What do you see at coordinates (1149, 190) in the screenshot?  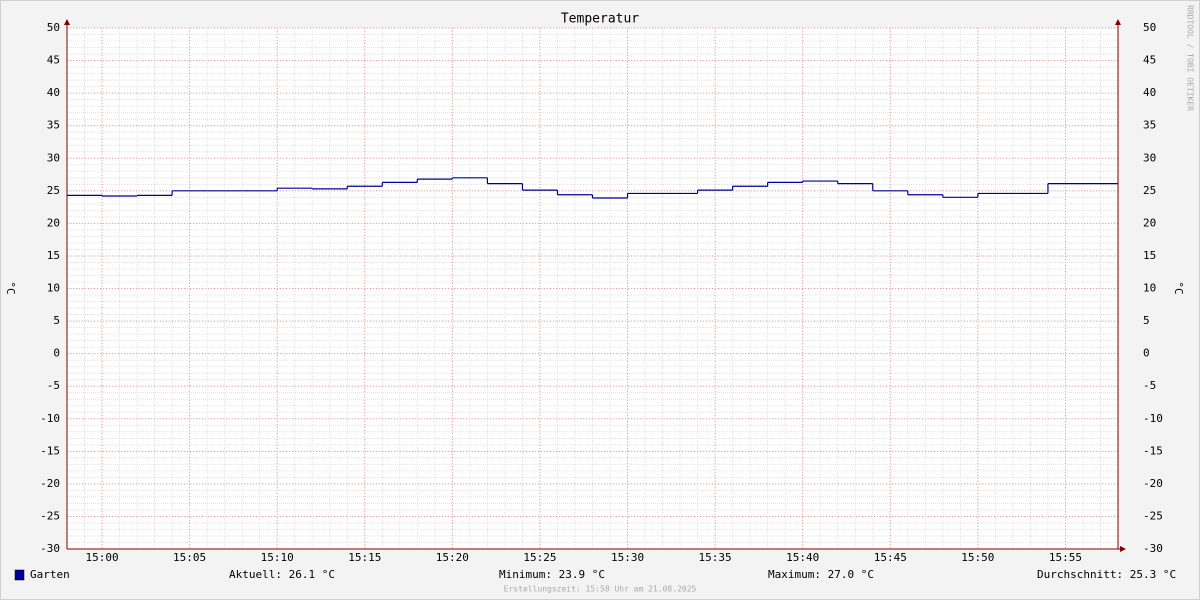 I see `y2-tick-label: 25` at bounding box center [1149, 190].